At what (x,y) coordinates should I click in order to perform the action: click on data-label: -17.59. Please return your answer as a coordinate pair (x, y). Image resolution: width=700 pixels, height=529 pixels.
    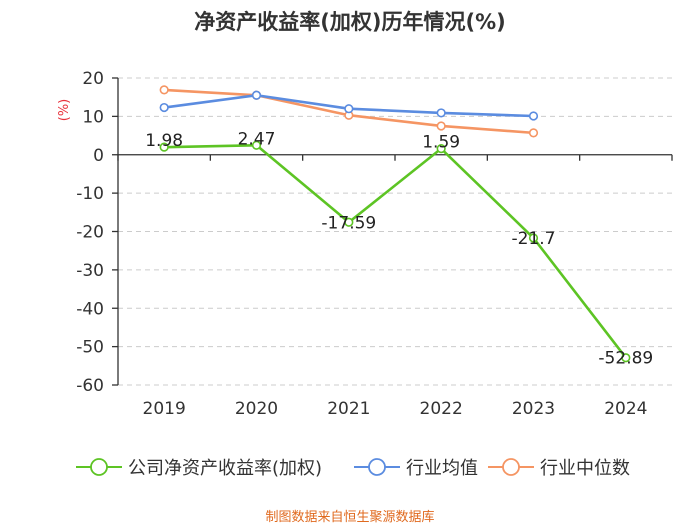
    Looking at the image, I should click on (348, 223).